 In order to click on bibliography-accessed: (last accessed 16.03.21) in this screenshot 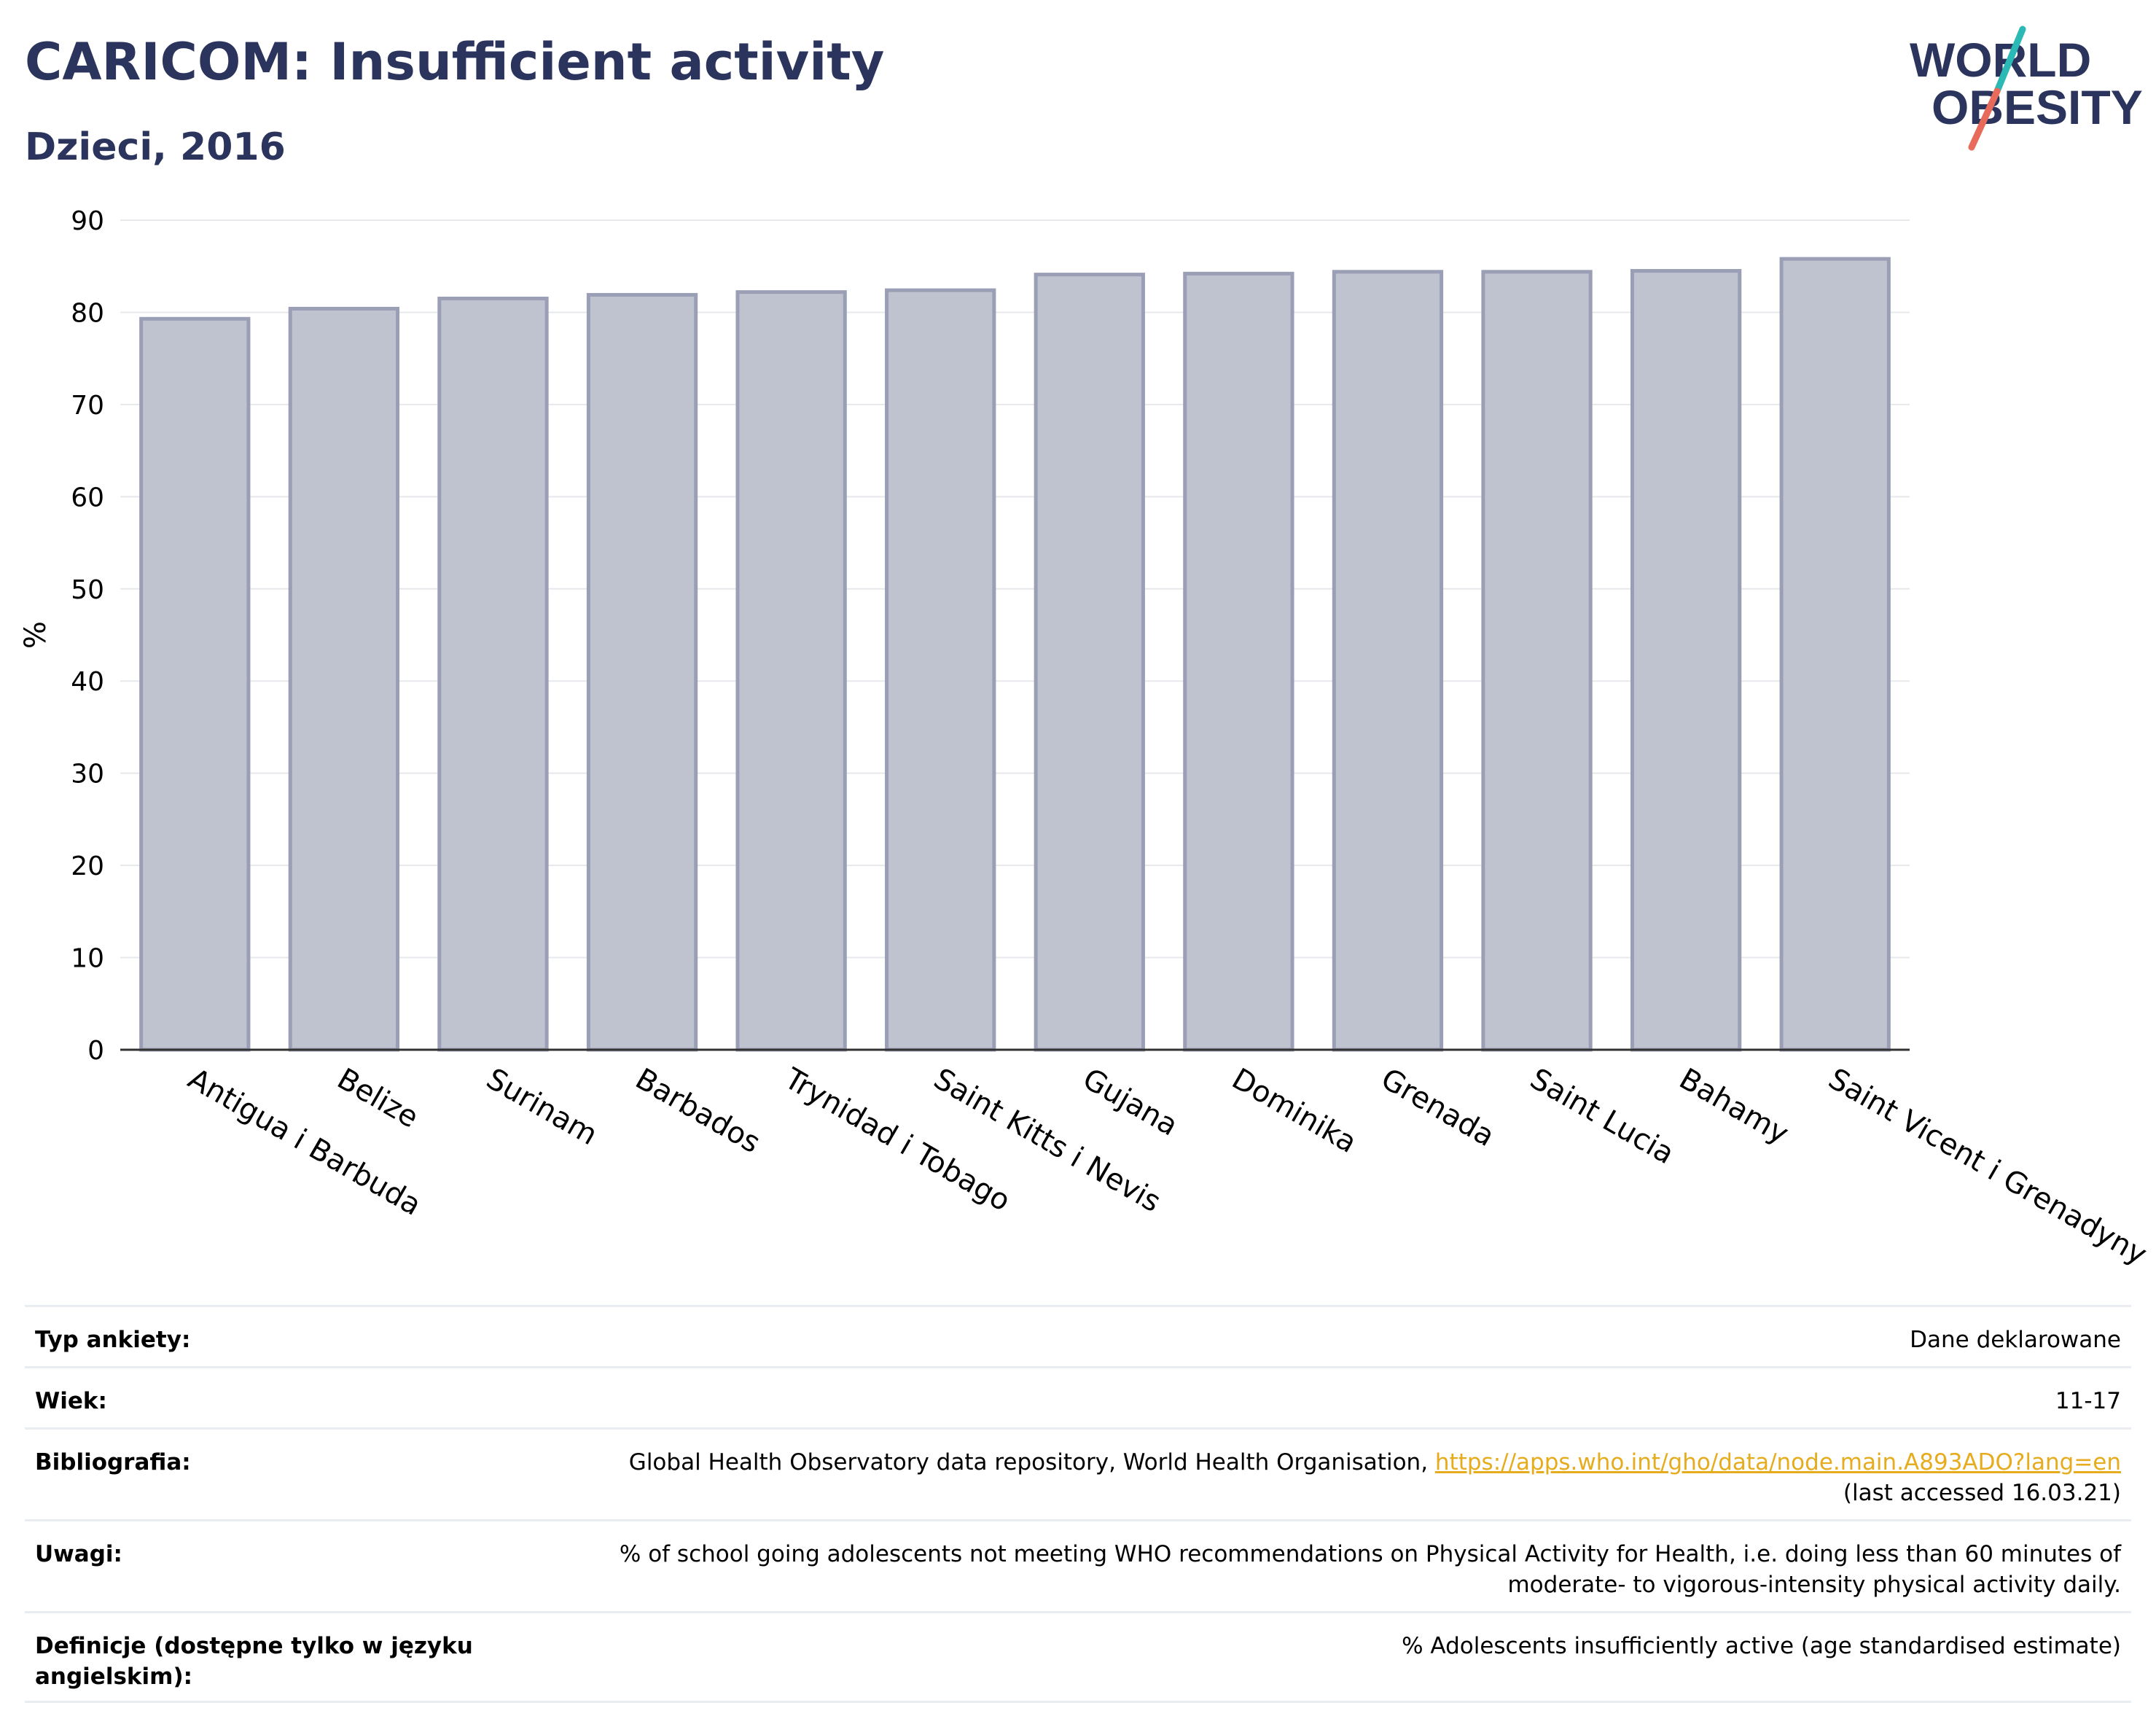, I will do `click(1982, 1493)`.